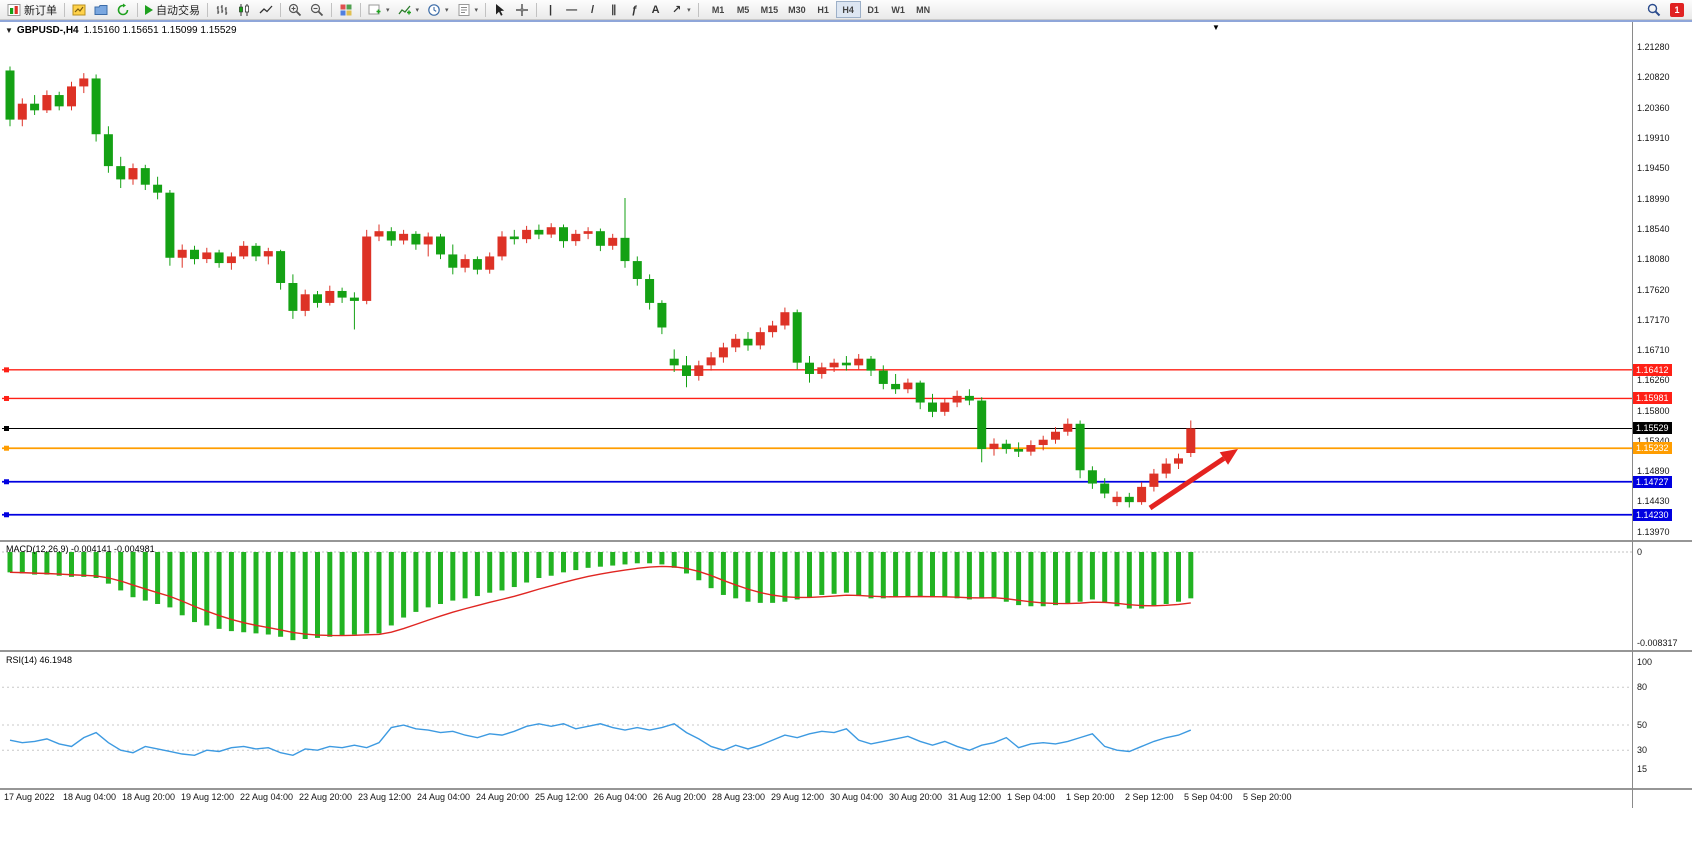 The height and width of the screenshot is (845, 1692). I want to click on one-click-trading-toggle: ▼, so click(9, 30).